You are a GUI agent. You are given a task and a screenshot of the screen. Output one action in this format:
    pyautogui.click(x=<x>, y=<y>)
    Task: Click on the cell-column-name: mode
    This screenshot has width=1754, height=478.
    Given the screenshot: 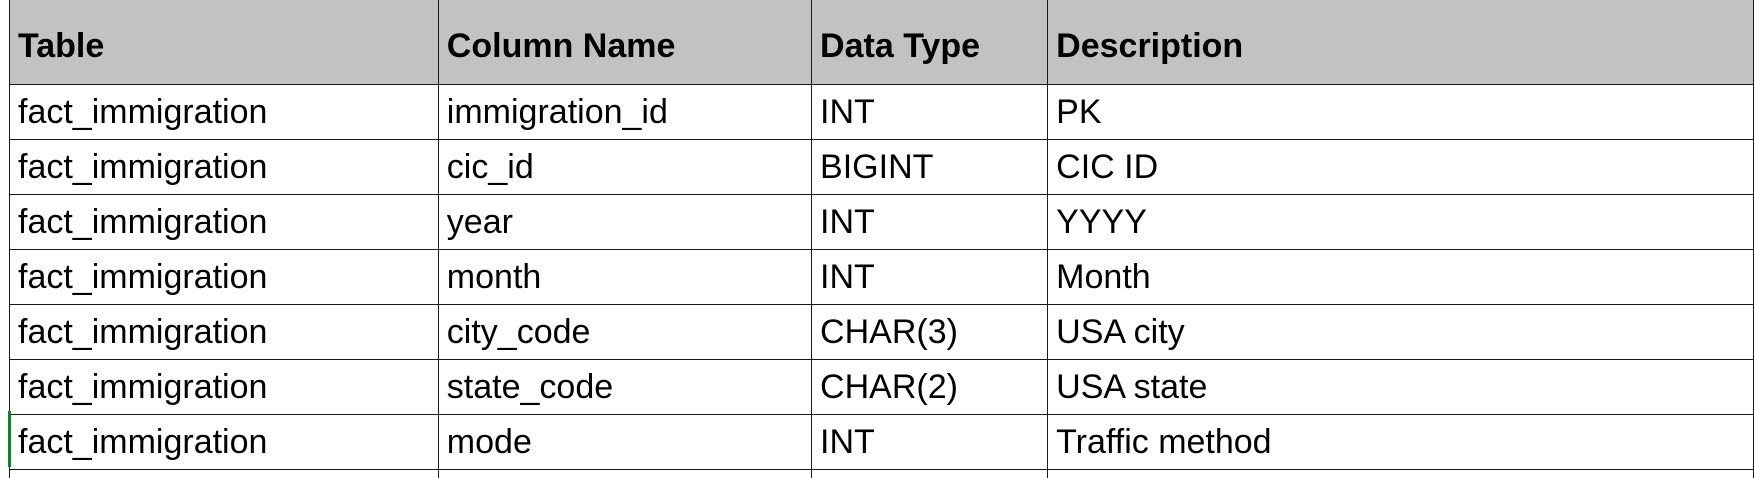 What is the action you would take?
    pyautogui.click(x=625, y=442)
    